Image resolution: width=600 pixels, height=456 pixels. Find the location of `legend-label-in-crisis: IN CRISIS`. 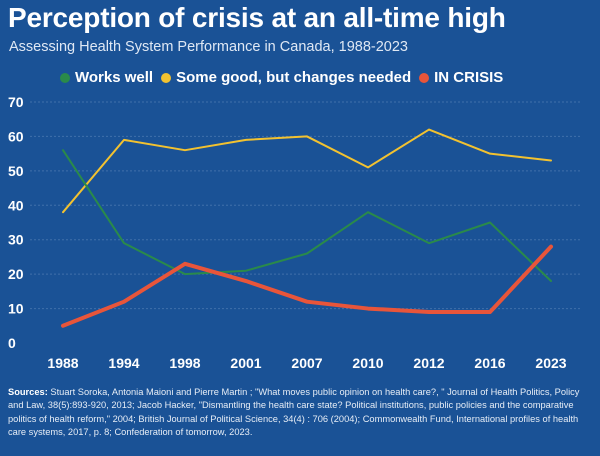

legend-label-in-crisis: IN CRISIS is located at coordinates (469, 77).